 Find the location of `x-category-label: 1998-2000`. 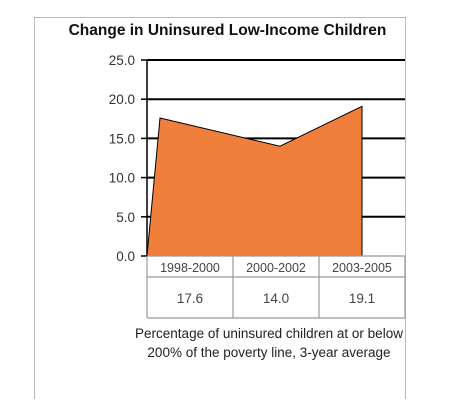

x-category-label: 1998-2000 is located at coordinates (190, 268).